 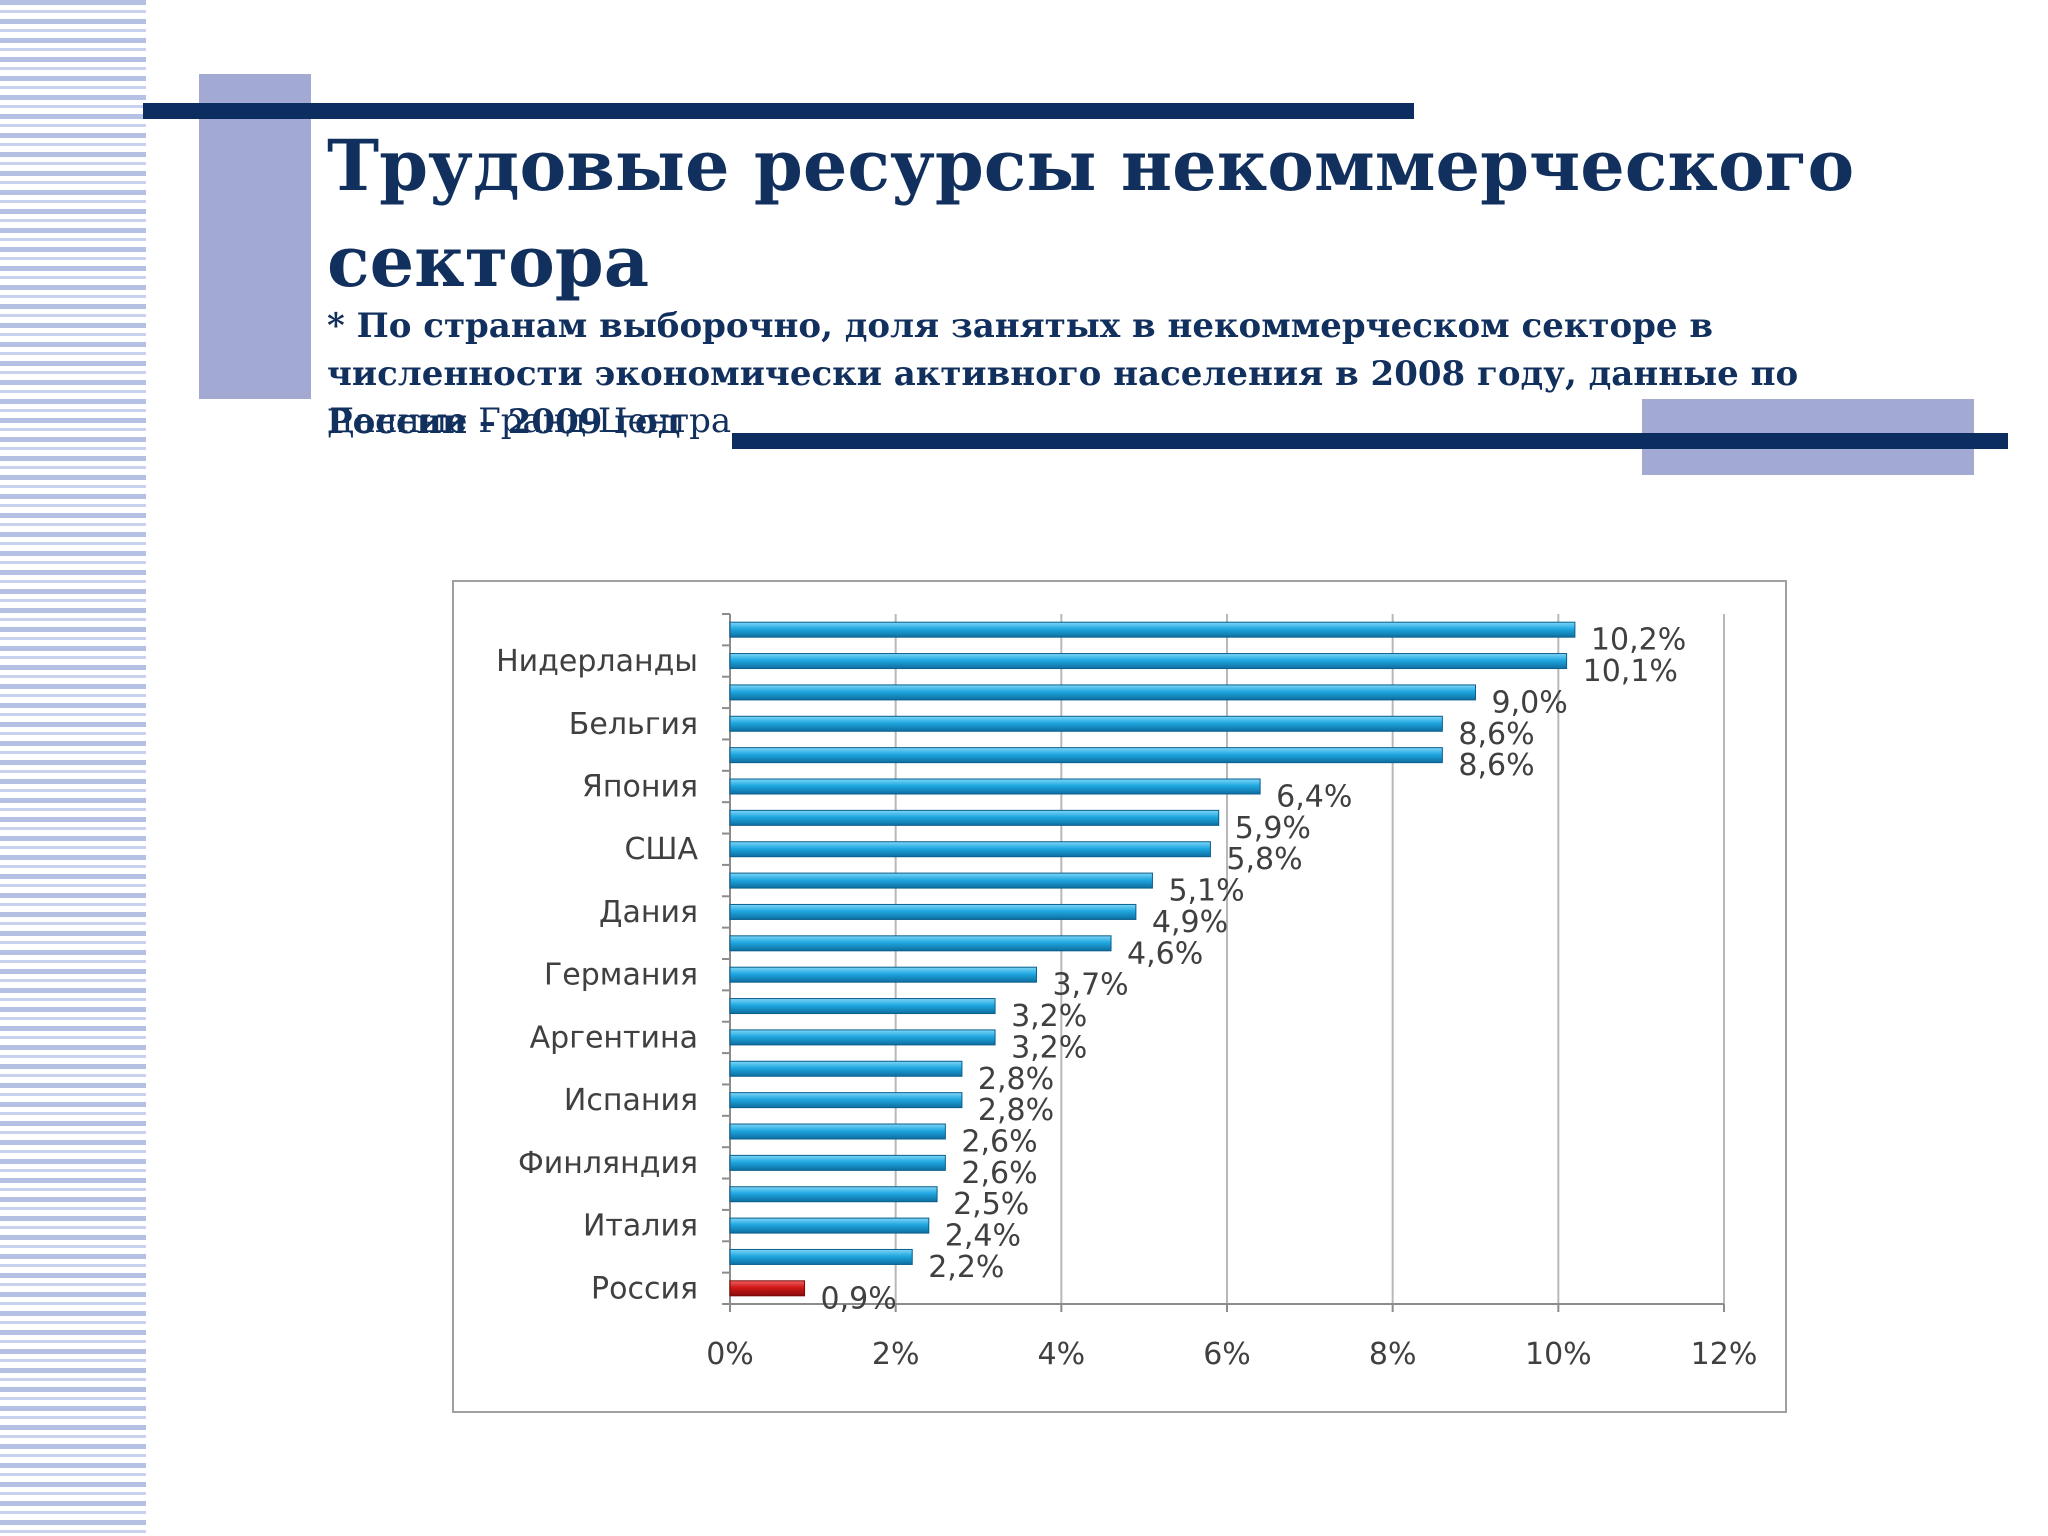 What do you see at coordinates (730, 1354) in the screenshot?
I see `x-tick-label: 0%` at bounding box center [730, 1354].